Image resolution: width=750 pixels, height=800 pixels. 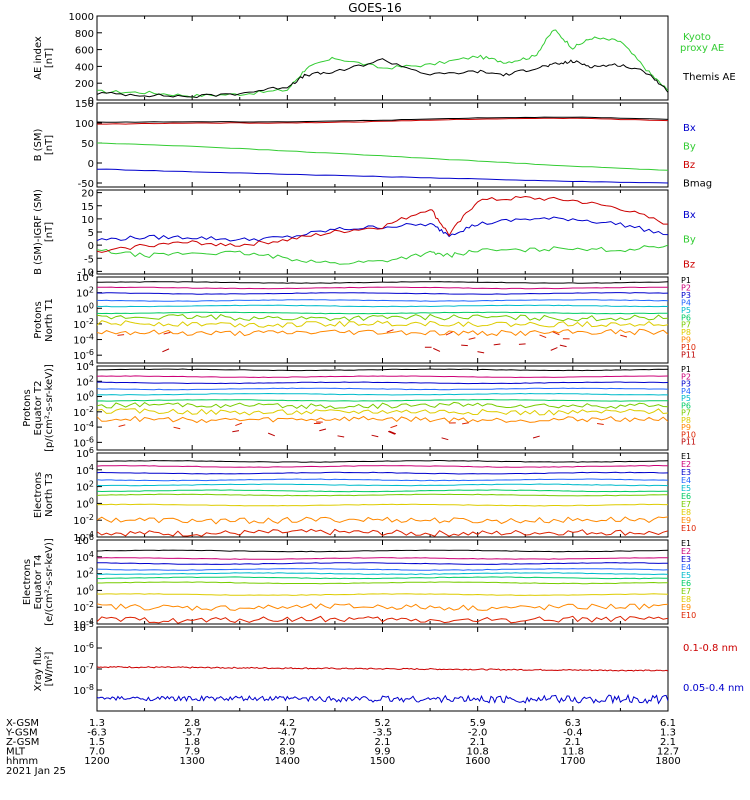 I want to click on channel-line-e5, so click(x=382, y=485).